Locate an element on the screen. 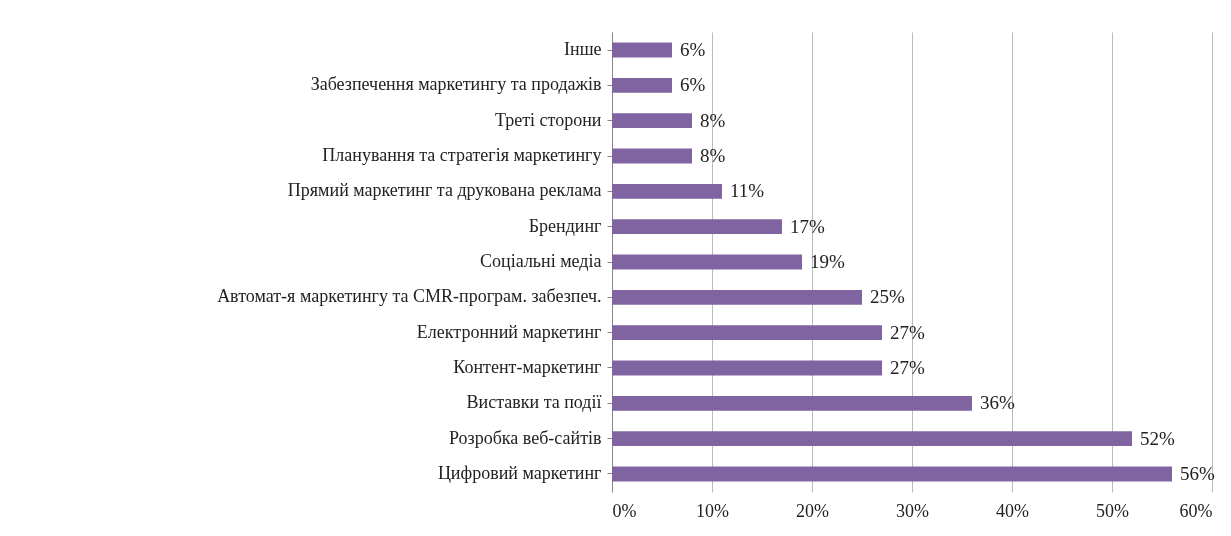 Image resolution: width=1231 pixels, height=536 pixels. y-tick-label: Прямий маркетинг та друкована реклама is located at coordinates (444, 190).